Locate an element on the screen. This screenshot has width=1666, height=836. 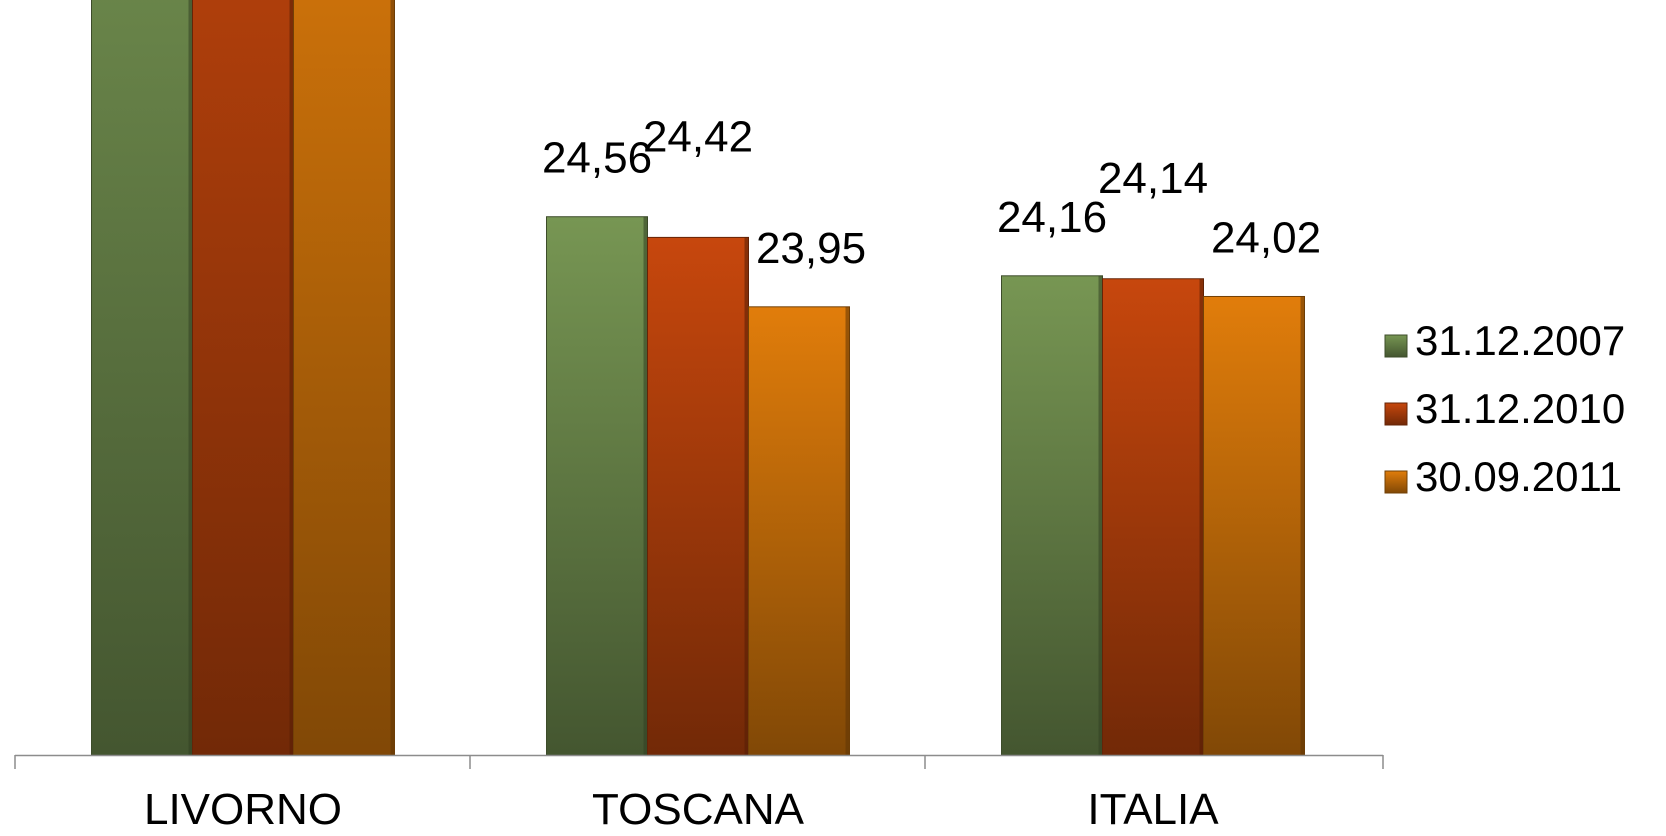
data-label: 24,02 is located at coordinates (1266, 237).